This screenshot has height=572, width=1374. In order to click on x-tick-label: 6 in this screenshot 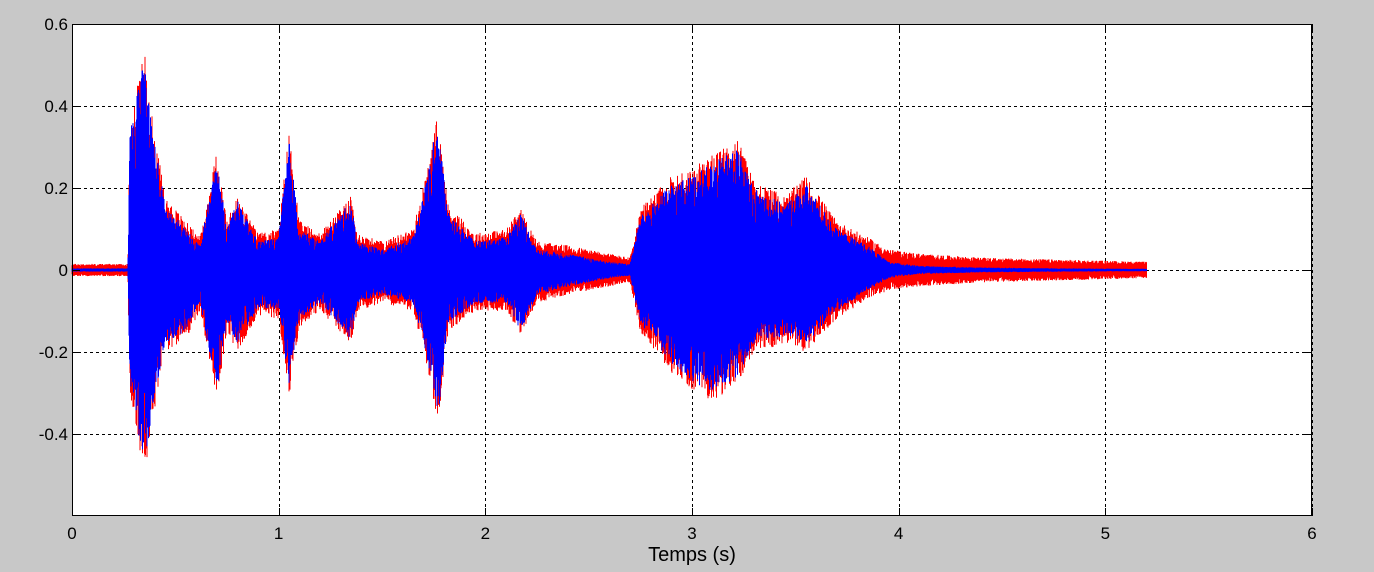, I will do `click(1311, 533)`.